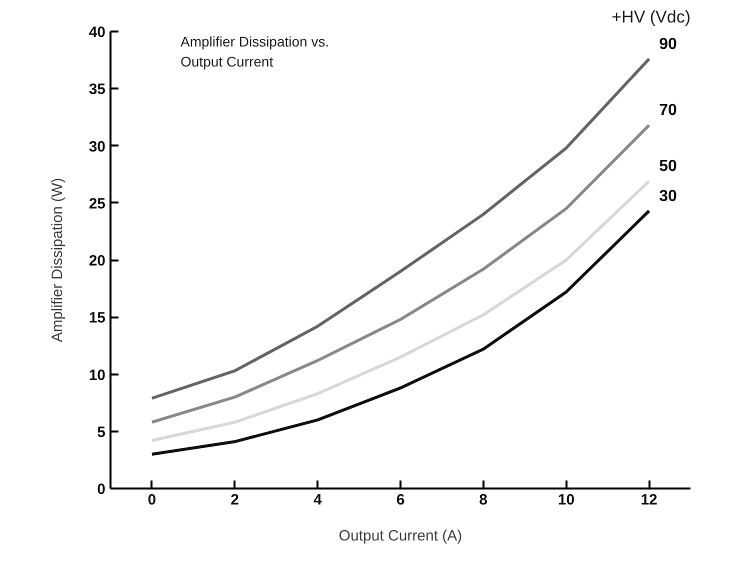 This screenshot has width=733, height=568. What do you see at coordinates (101, 489) in the screenshot?
I see `y-tick-label: 0` at bounding box center [101, 489].